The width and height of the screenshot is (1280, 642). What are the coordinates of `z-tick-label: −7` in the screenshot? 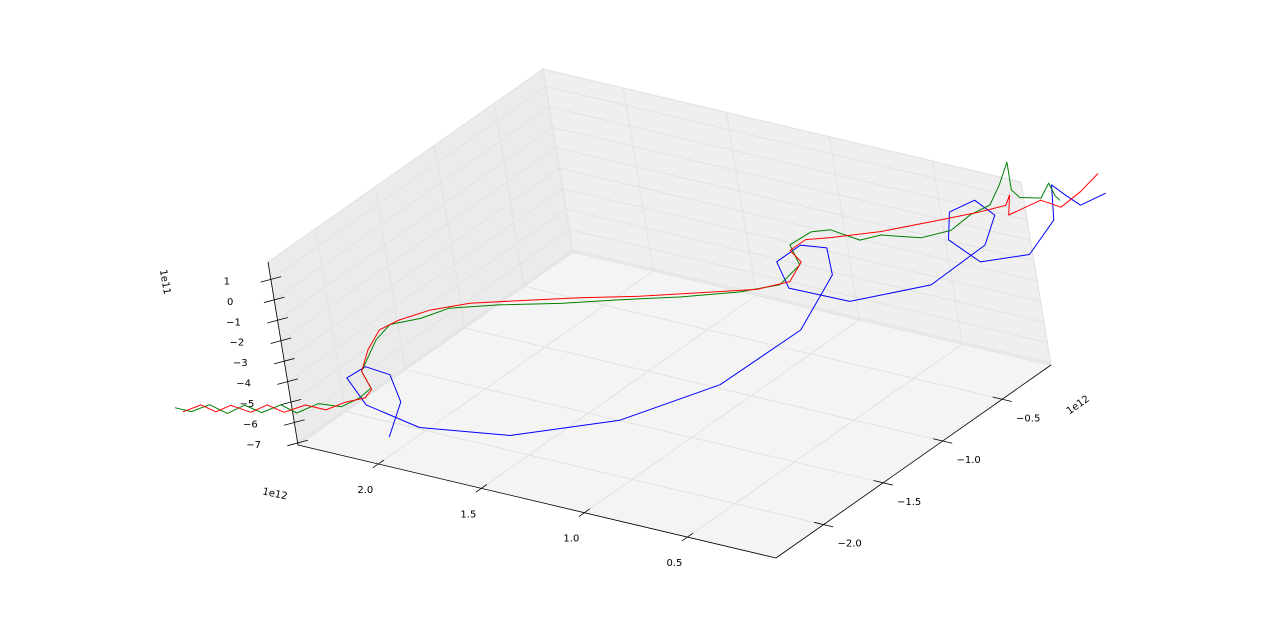 It's located at (253, 445).